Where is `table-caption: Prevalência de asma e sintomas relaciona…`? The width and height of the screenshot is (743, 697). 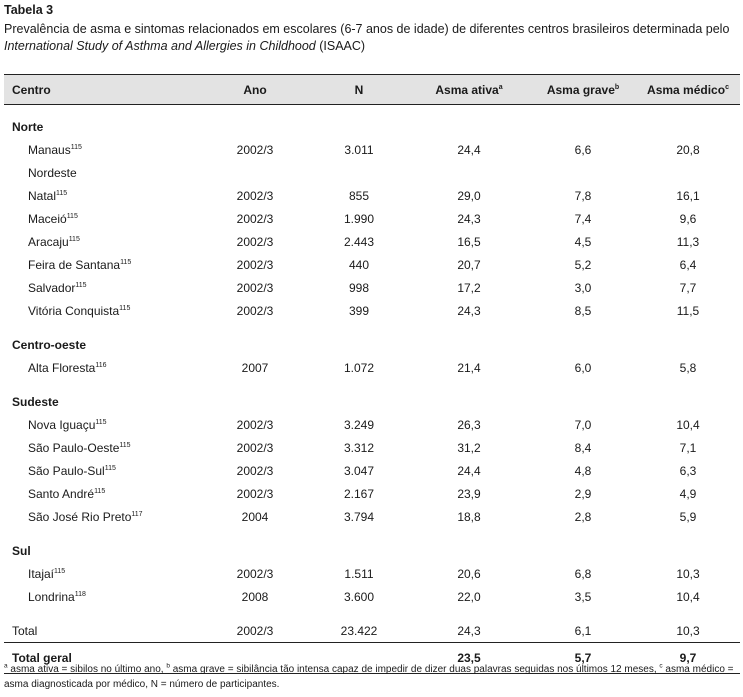
table-caption: Prevalência de asma e sintomas relaciona… is located at coordinates (373, 38).